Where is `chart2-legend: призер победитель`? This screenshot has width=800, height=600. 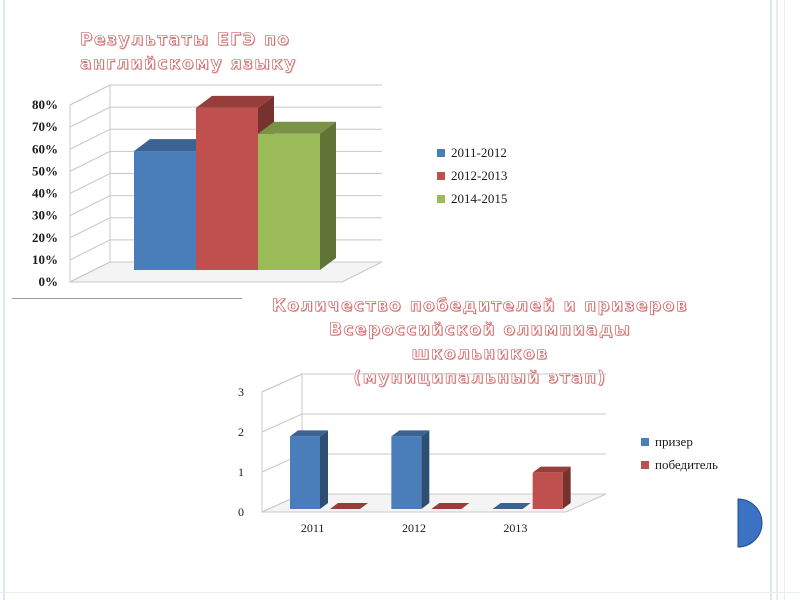
chart2-legend: призер победитель is located at coordinates (679, 453).